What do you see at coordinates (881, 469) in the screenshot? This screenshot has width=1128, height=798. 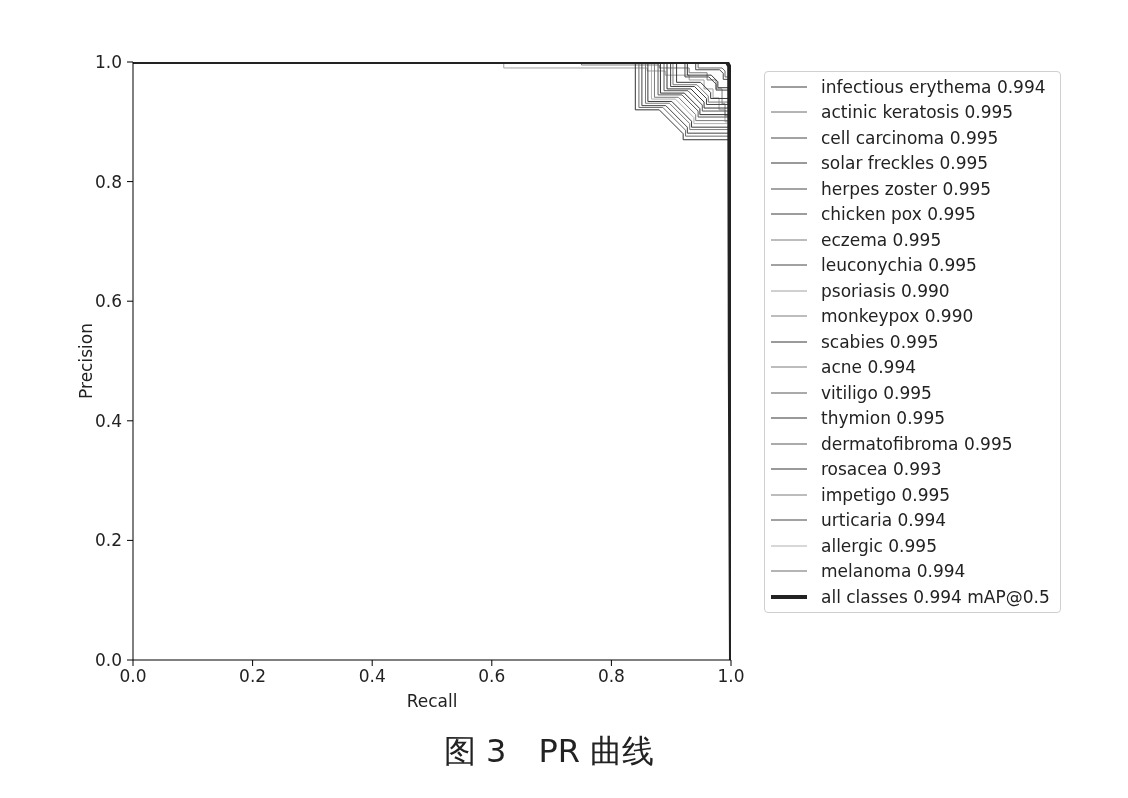 I see `legend-label: rosacea 0.993` at bounding box center [881, 469].